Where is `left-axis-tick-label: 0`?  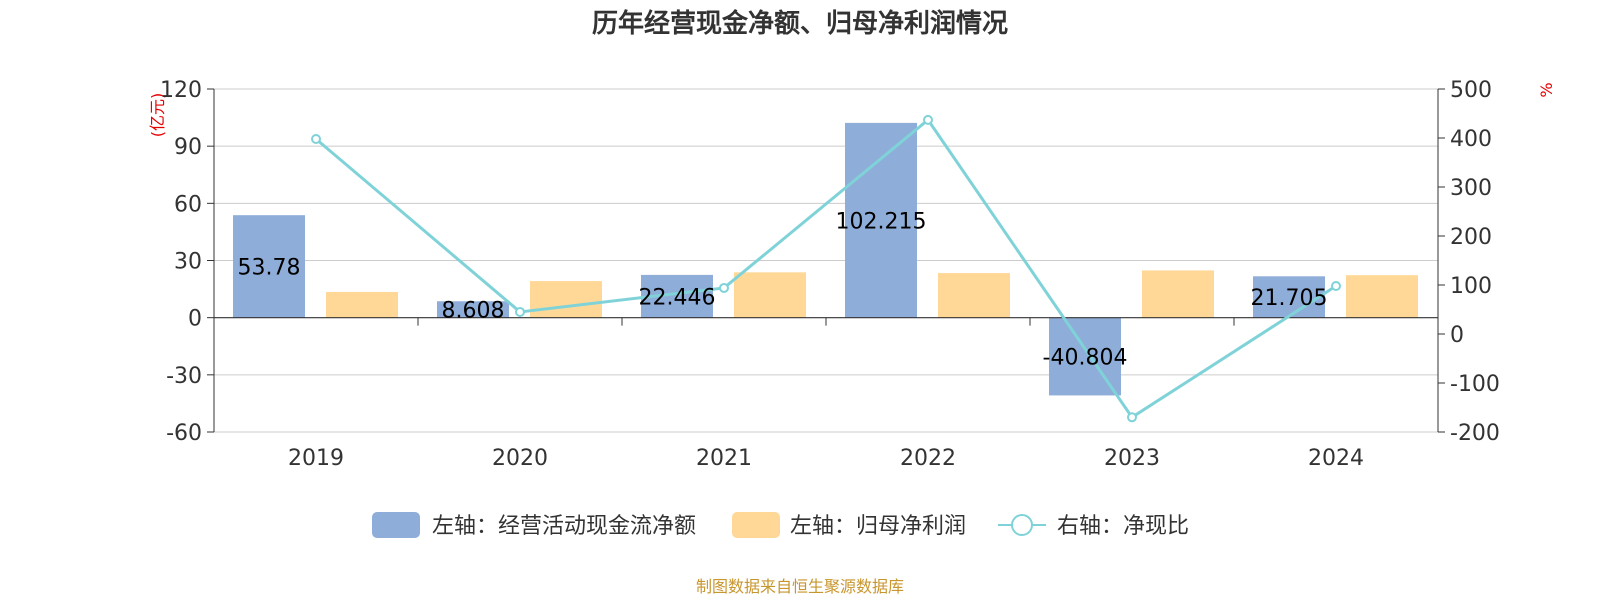 left-axis-tick-label: 0 is located at coordinates (195, 319).